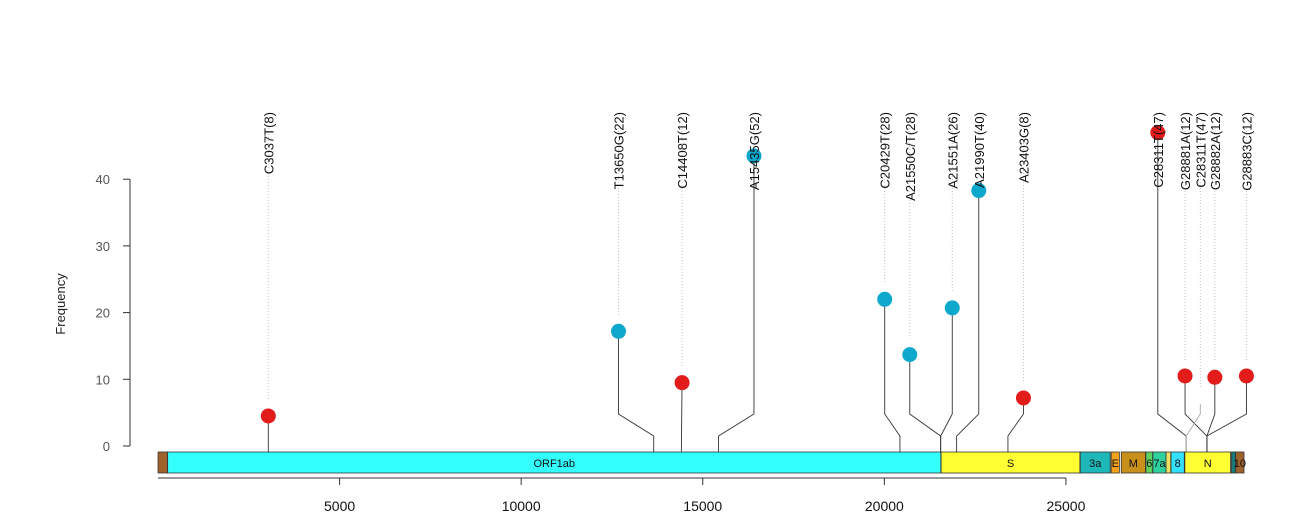 The image size is (1296, 524). I want to click on mutation-label: G28883C(12), so click(1246, 151).